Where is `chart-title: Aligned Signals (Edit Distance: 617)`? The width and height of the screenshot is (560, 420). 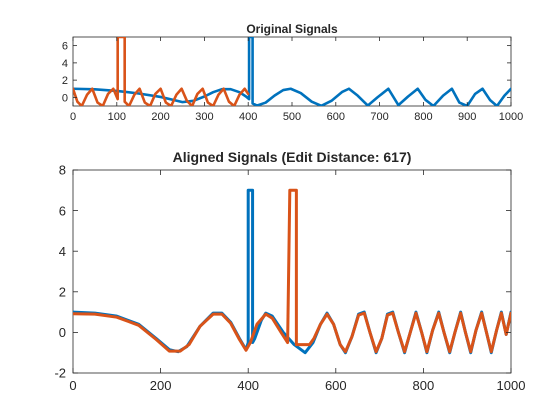
chart-title: Aligned Signals (Edit Distance: 617) is located at coordinates (292, 157).